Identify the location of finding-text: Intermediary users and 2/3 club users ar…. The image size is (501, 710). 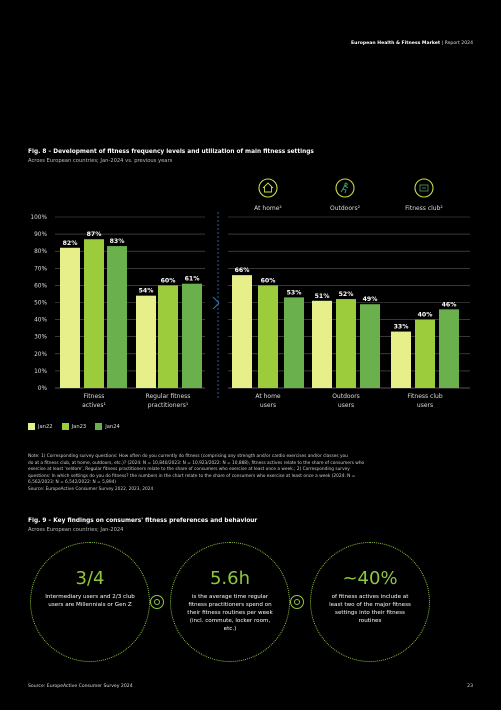
(90, 601).